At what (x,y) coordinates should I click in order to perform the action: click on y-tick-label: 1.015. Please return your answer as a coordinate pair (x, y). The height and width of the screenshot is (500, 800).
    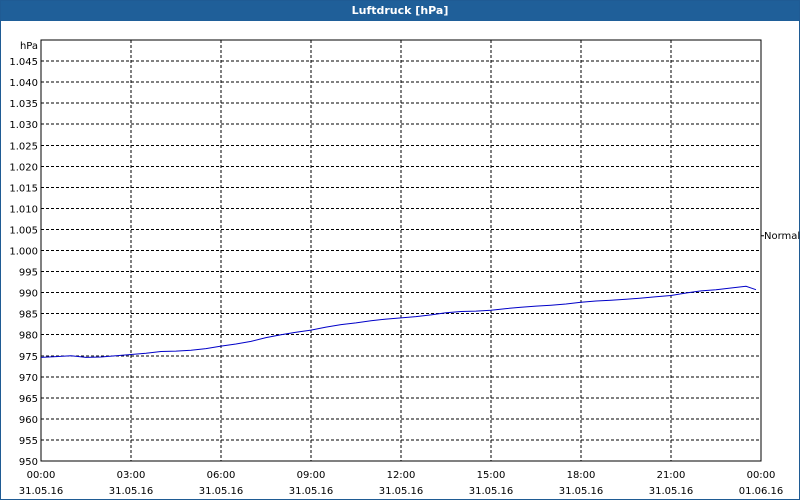
    Looking at the image, I should click on (23, 188).